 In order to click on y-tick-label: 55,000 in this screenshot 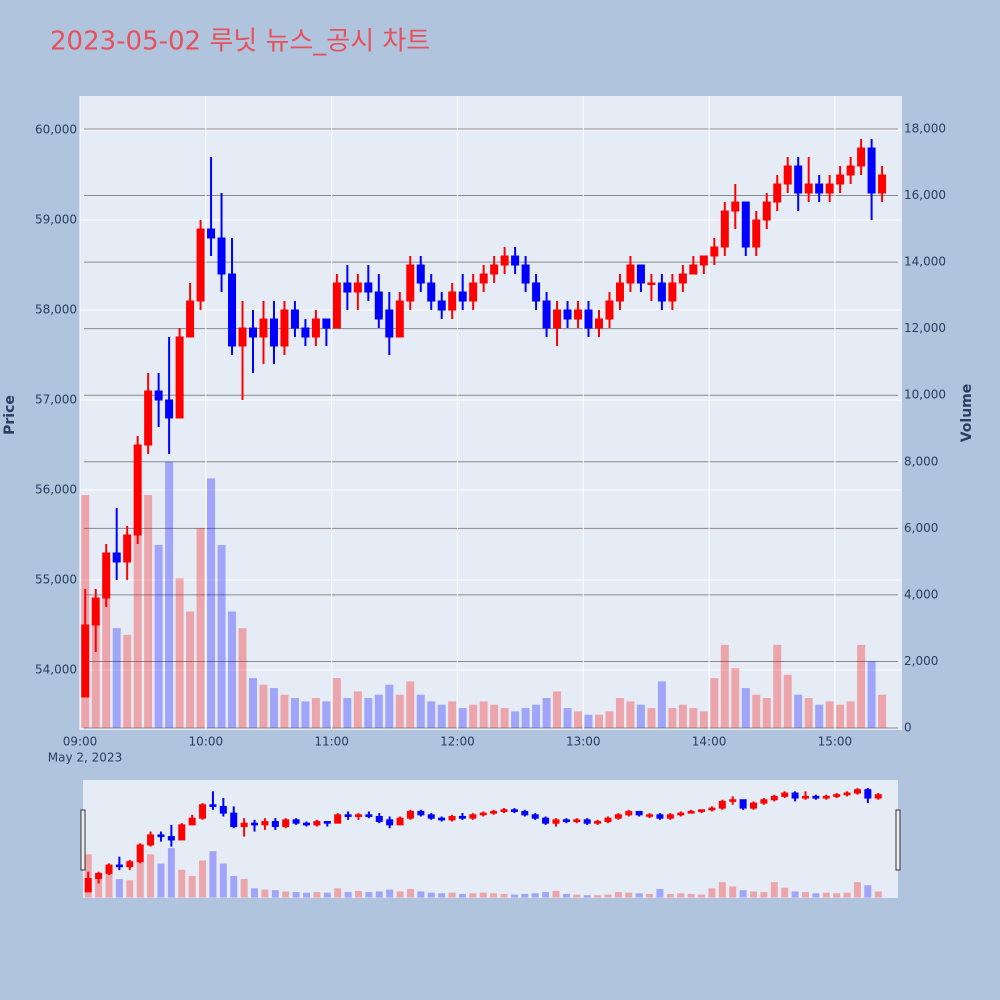, I will do `click(56, 579)`.